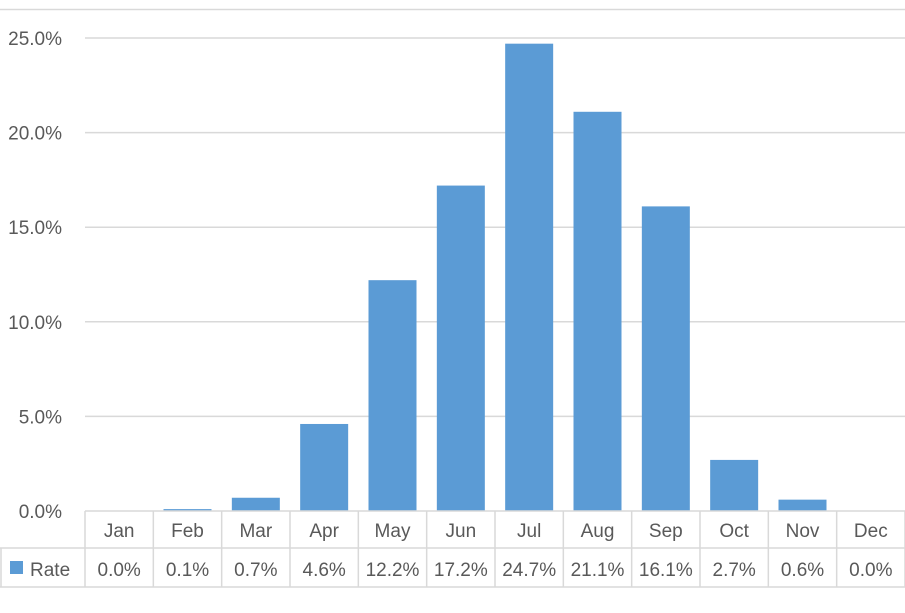 This screenshot has height=613, width=905. I want to click on category-label: Oct, so click(734, 531).